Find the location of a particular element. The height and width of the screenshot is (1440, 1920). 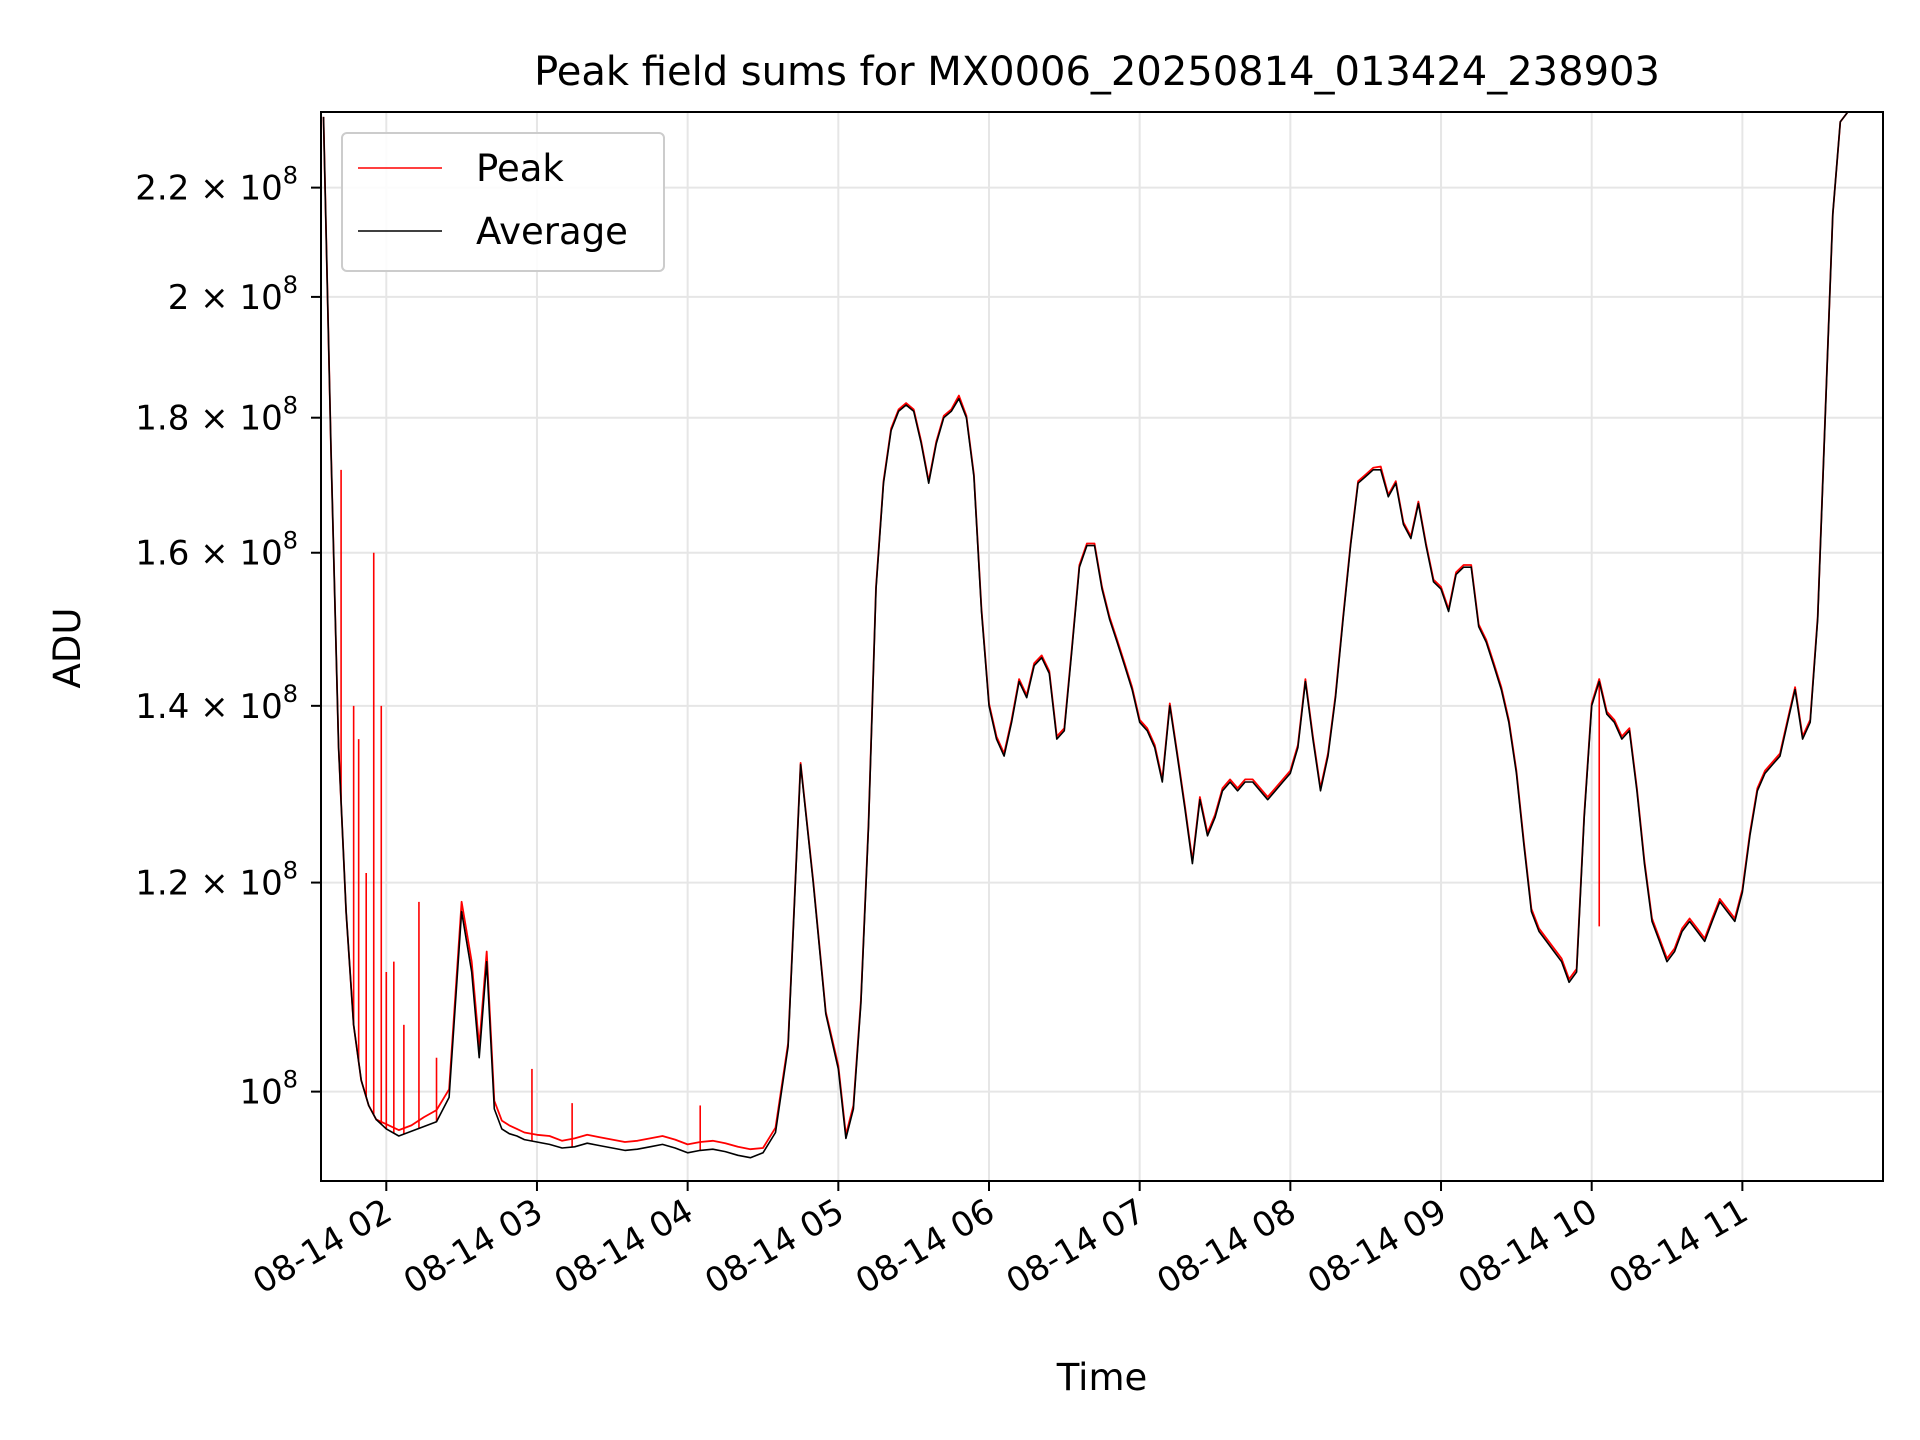

y-tick-label: 2 × 108 is located at coordinates (233, 294).